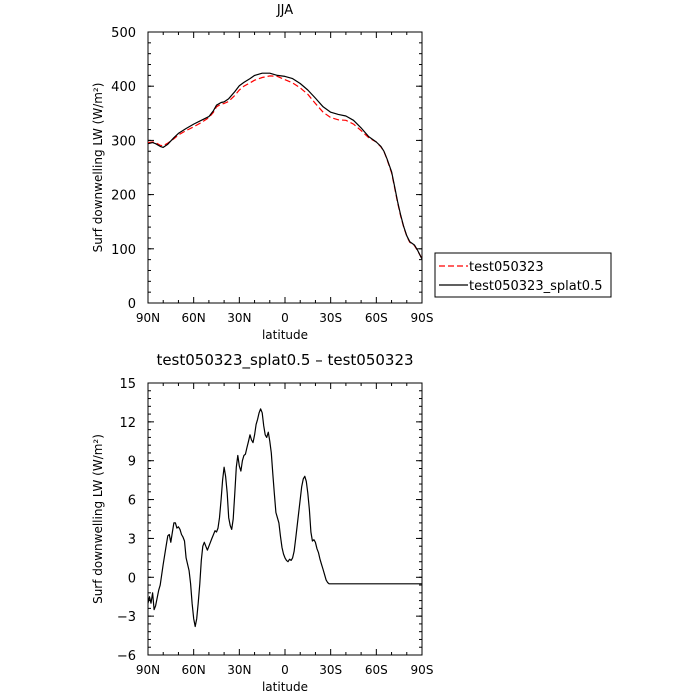 This screenshot has width=700, height=700. What do you see at coordinates (126, 617) in the screenshot?
I see `y-tick-label: −3` at bounding box center [126, 617].